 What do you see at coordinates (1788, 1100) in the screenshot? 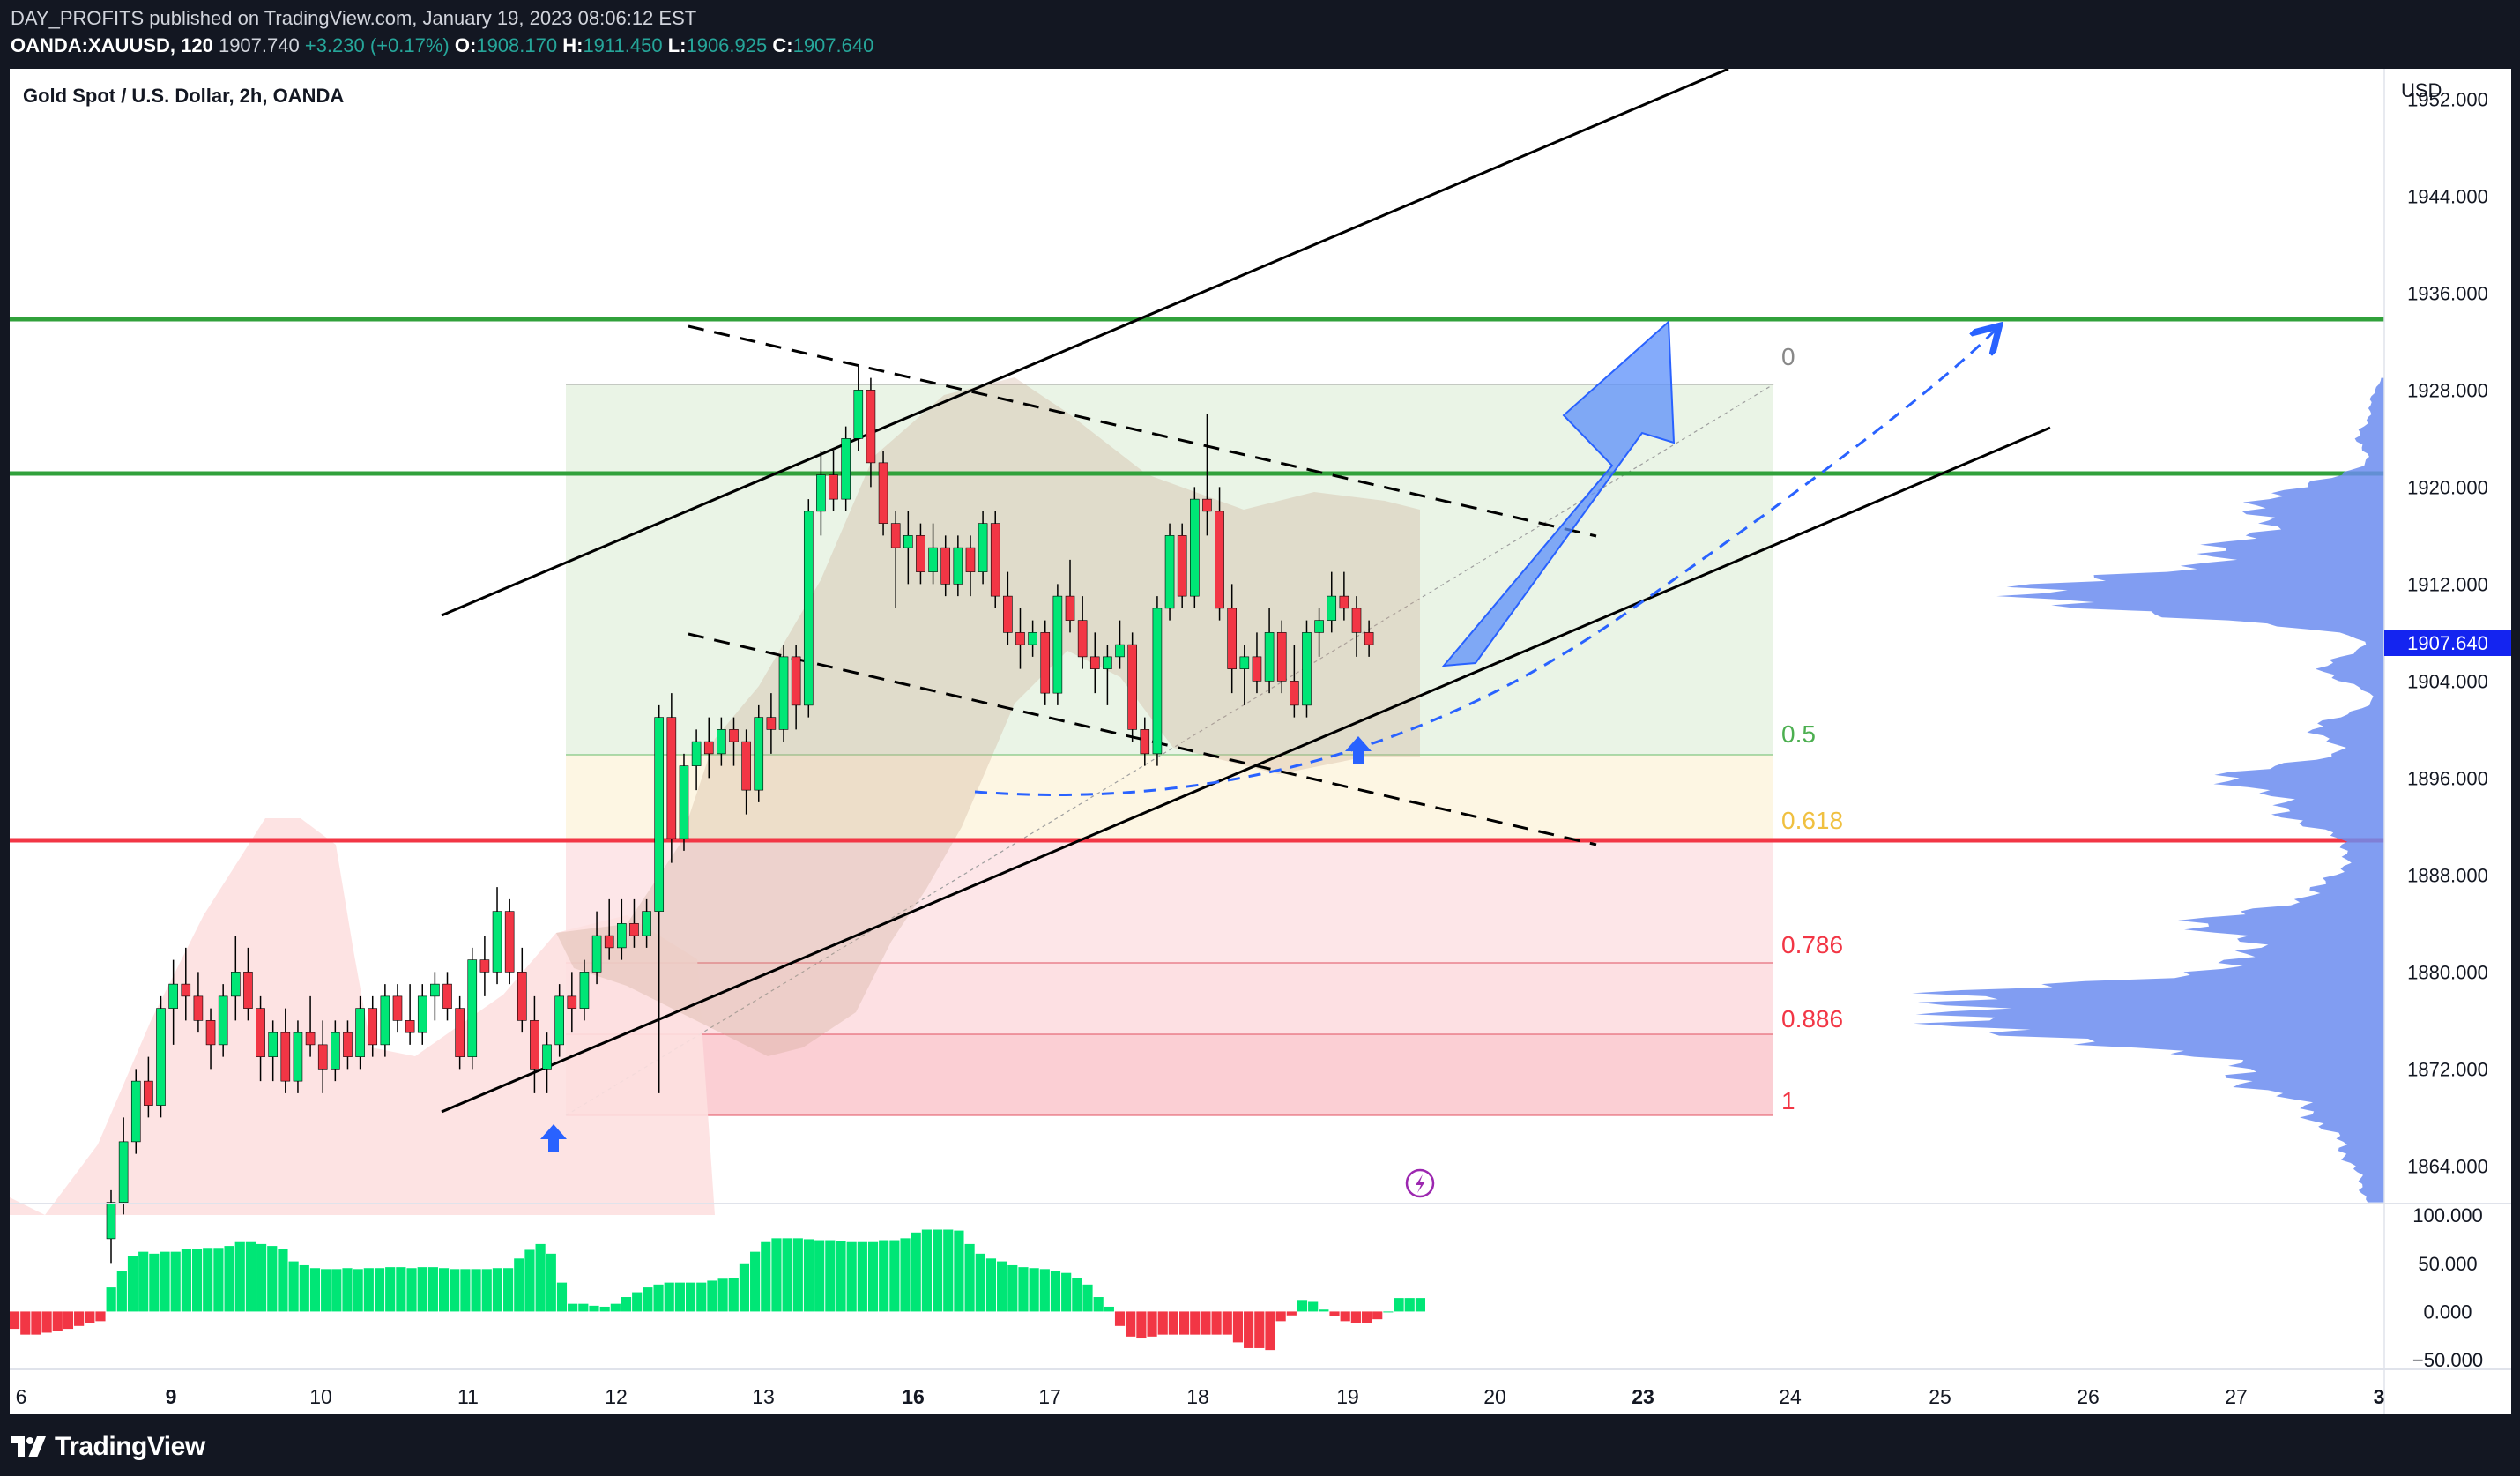
I see `fib-label-1: 1` at bounding box center [1788, 1100].